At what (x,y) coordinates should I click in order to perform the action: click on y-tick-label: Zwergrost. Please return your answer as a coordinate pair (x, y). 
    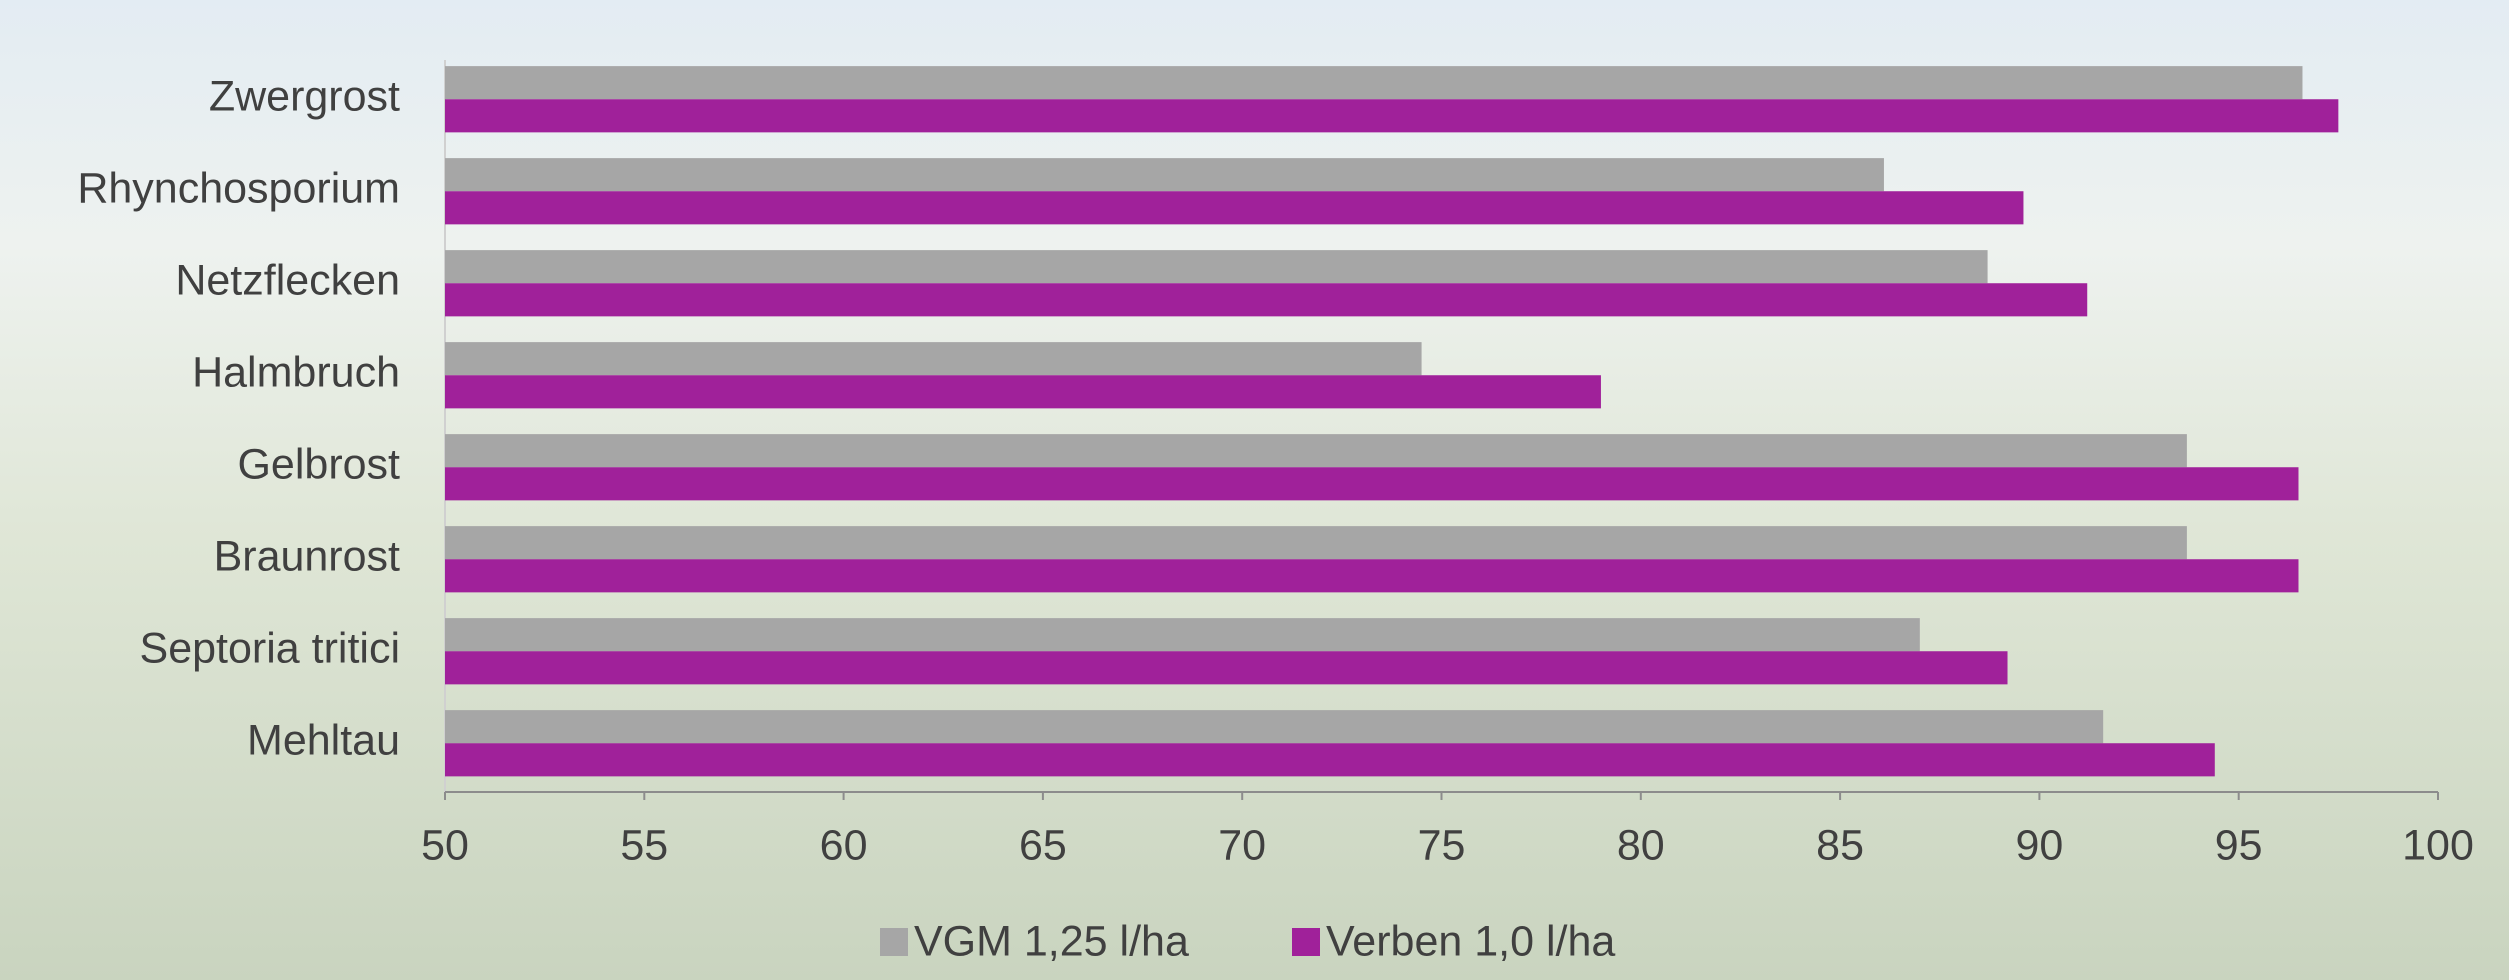
    Looking at the image, I should click on (304, 97).